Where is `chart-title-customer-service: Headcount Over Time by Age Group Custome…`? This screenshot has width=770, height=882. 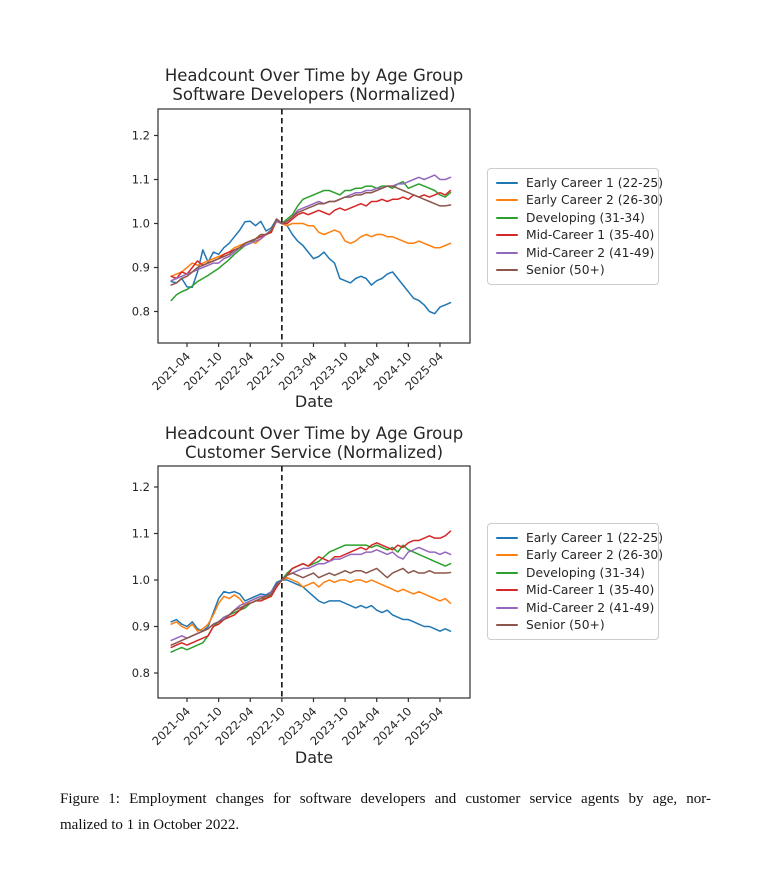
chart-title-customer-service: Headcount Over Time by Age Group Custome… is located at coordinates (314, 443).